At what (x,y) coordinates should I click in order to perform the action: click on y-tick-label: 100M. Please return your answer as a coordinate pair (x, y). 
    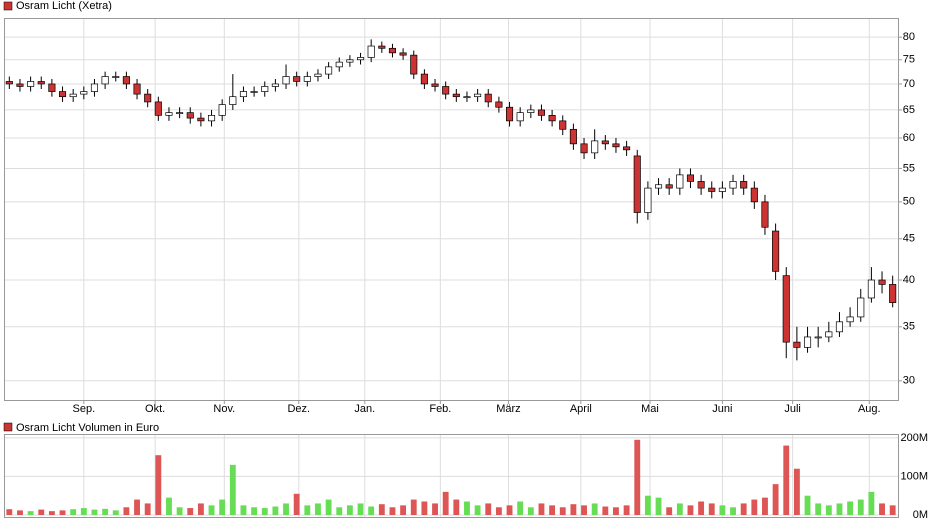
    Looking at the image, I should click on (914, 476).